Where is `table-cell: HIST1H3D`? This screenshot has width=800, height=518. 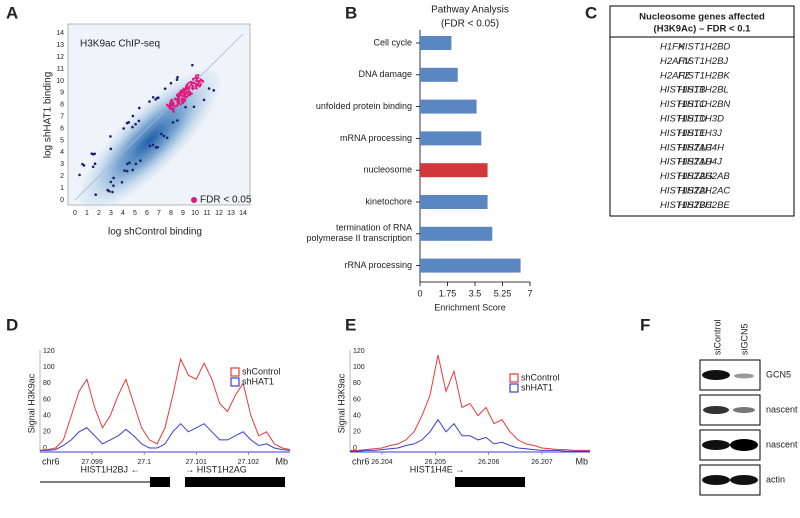 table-cell: HIST1H3D is located at coordinates (701, 119).